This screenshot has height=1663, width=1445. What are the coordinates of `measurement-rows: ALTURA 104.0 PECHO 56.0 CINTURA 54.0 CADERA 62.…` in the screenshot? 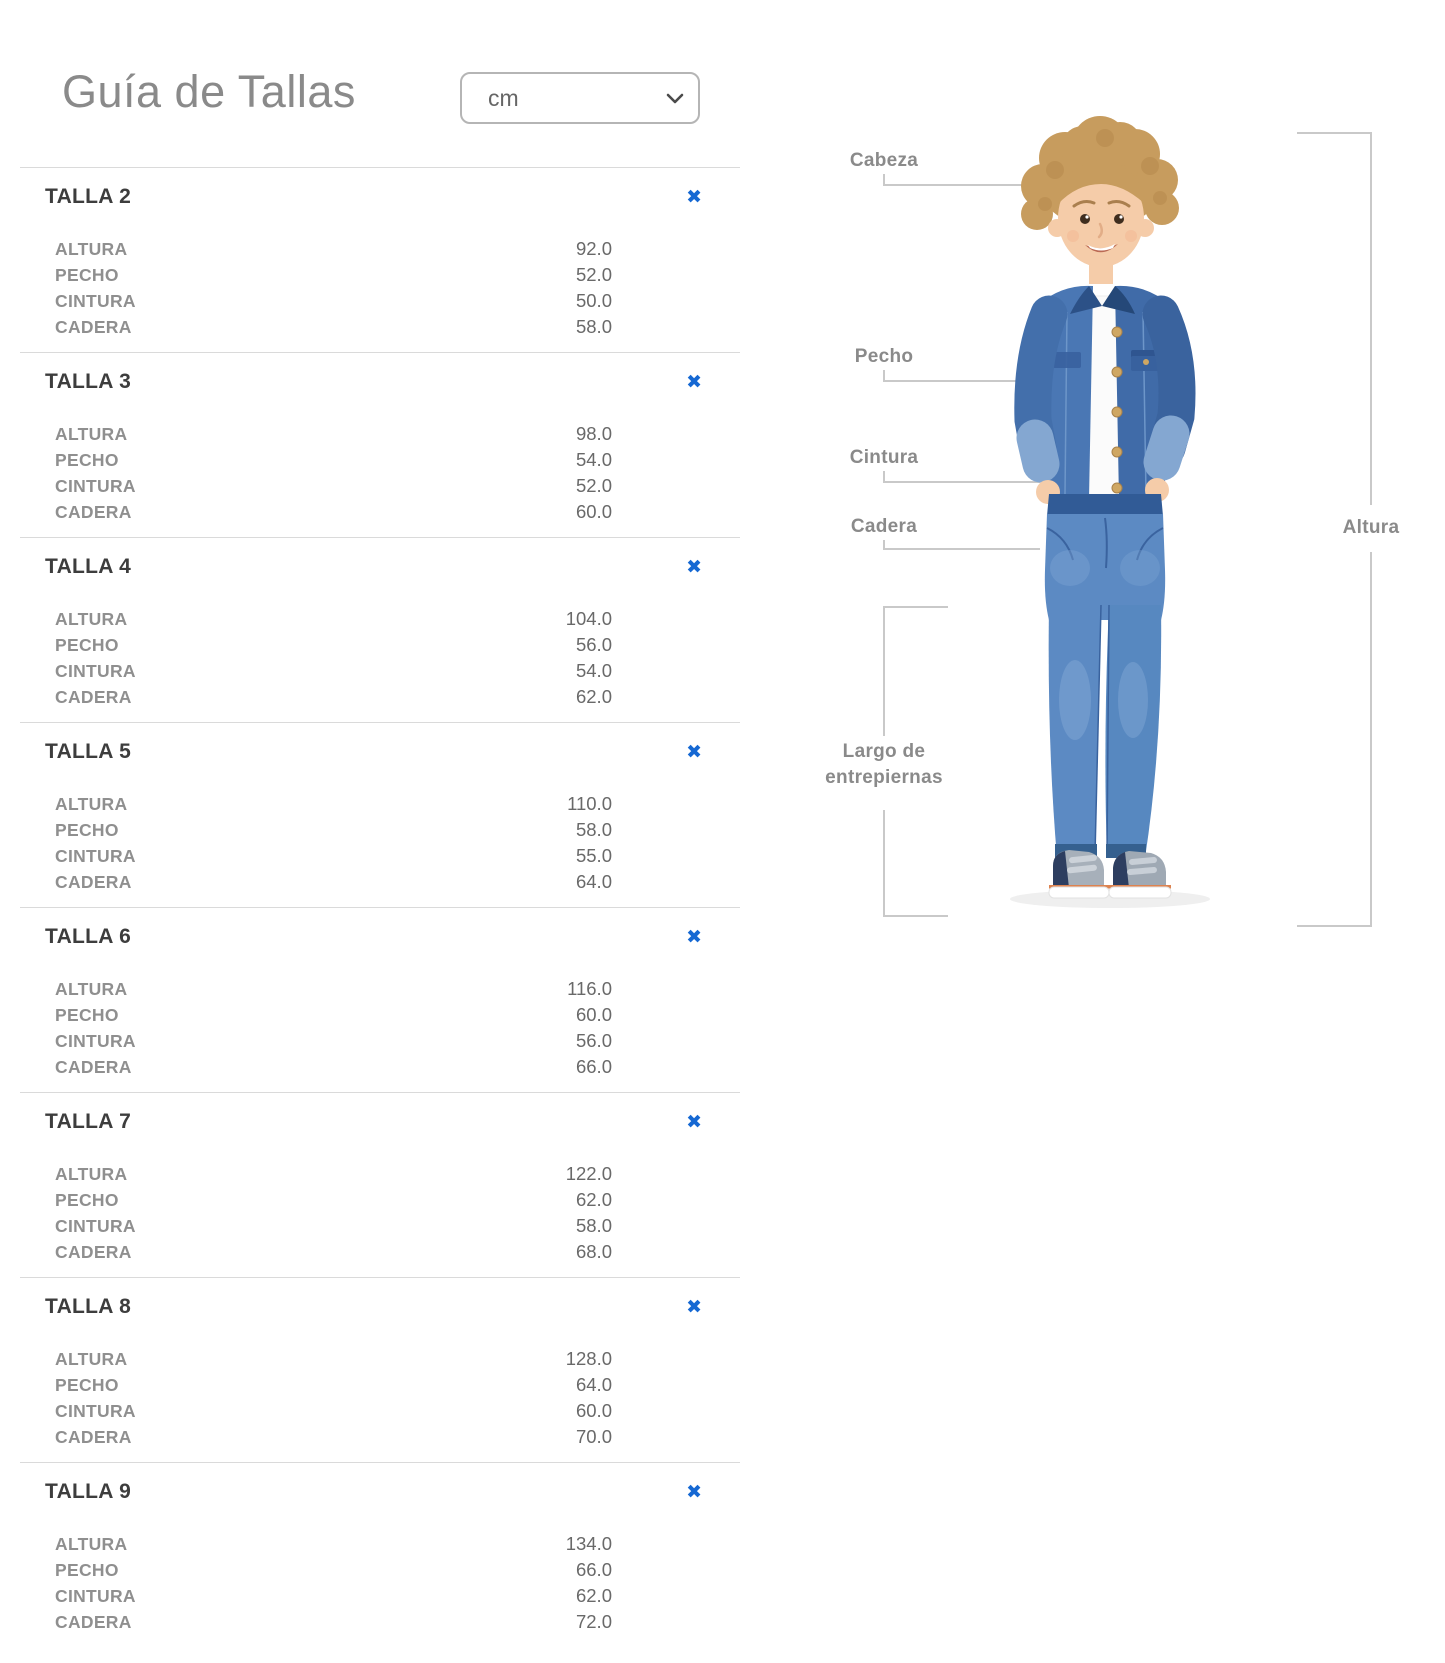 It's located at (333, 658).